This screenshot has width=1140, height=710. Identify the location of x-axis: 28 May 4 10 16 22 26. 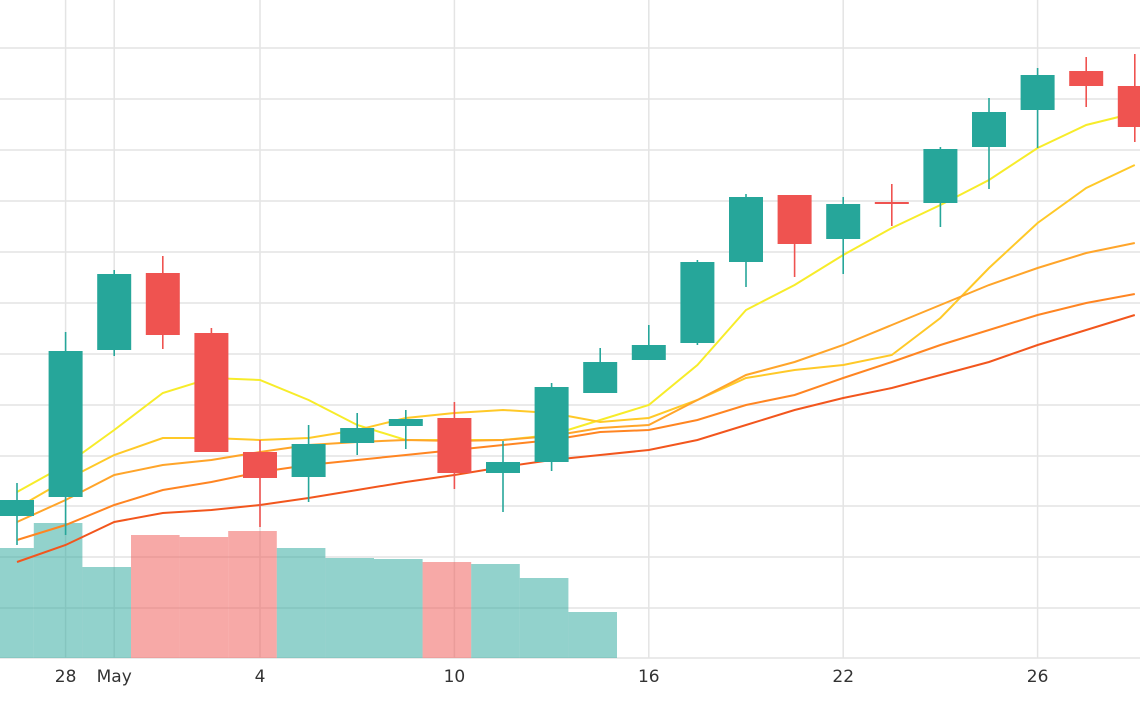
(552, 677).